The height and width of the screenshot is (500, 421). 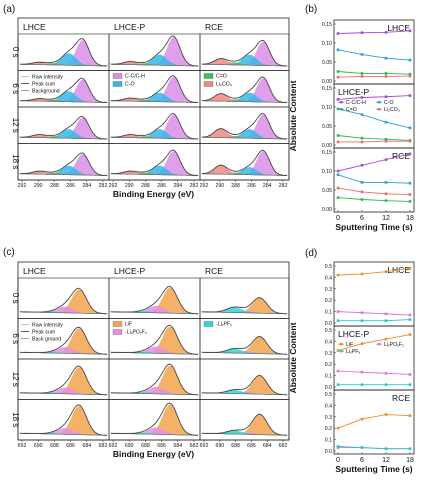 I want to click on panel-c-row-label: 12 s, so click(x=15, y=379).